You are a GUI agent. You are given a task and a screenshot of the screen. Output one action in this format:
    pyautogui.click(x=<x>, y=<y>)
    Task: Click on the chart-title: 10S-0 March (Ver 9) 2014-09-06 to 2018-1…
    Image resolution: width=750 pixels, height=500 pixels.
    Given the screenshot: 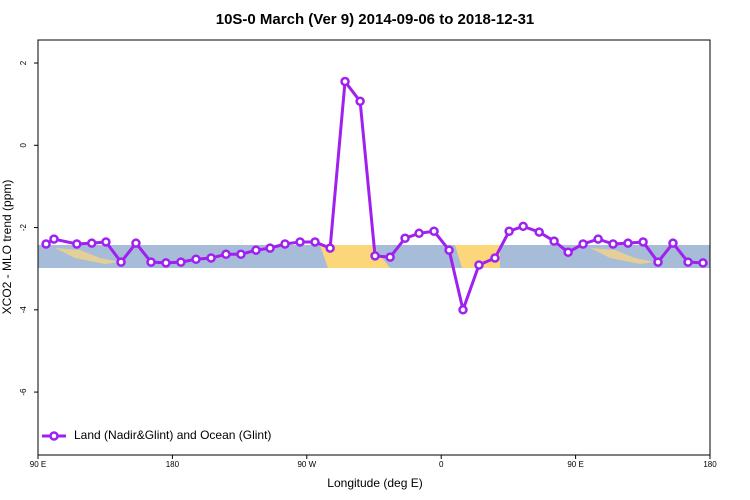 What is the action you would take?
    pyautogui.click(x=375, y=19)
    